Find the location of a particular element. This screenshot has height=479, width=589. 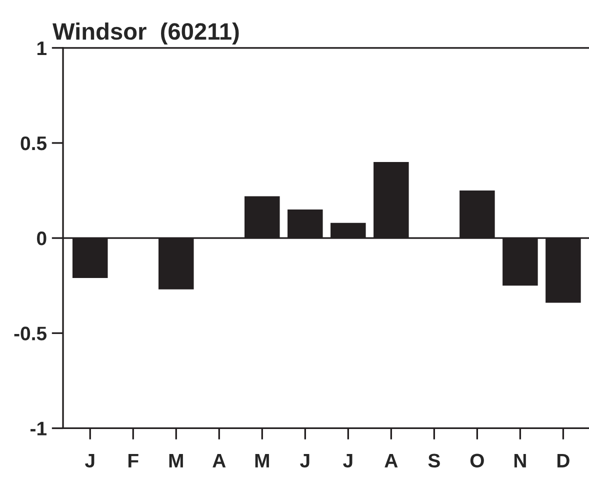

y-tick-label: 0.5 is located at coordinates (33, 143).